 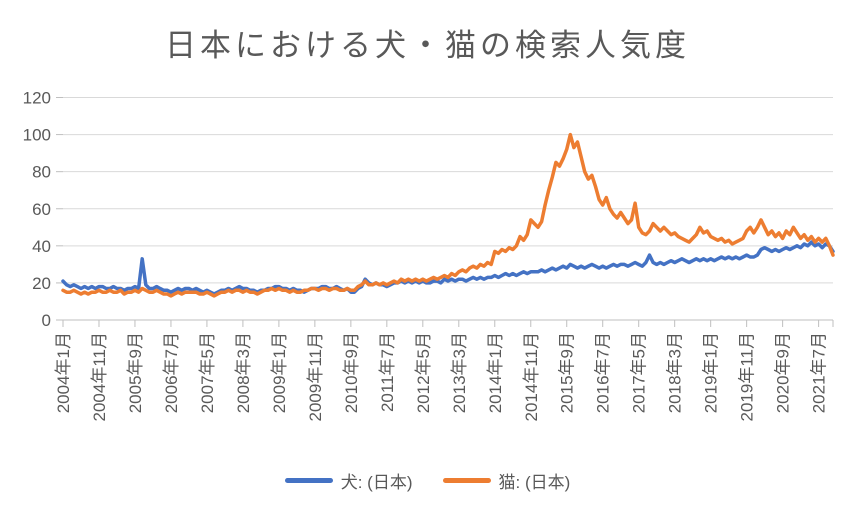 I want to click on x-tick-label: 2017年5月, so click(x=639, y=372).